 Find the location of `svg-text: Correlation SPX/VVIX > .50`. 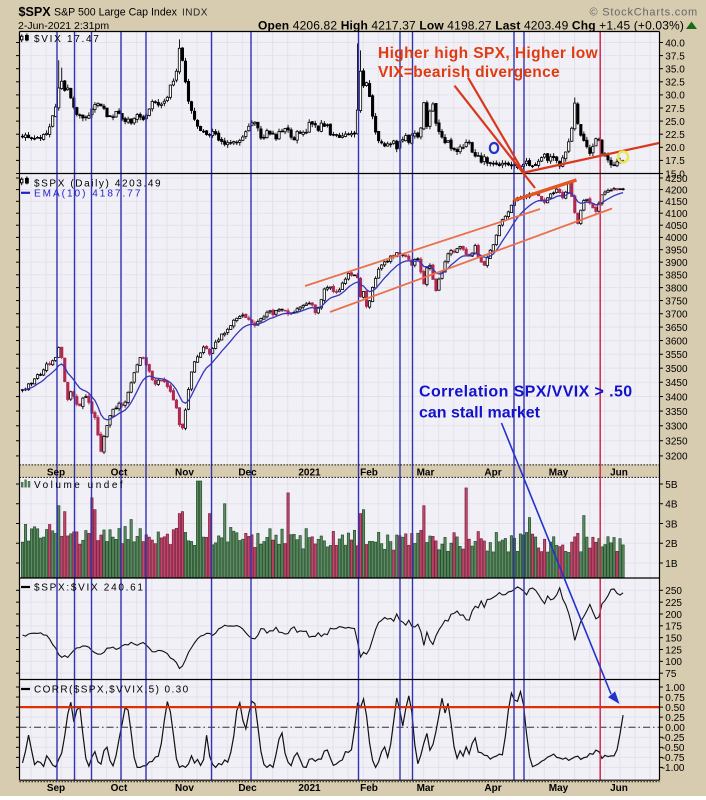

svg-text: Correlation SPX/VVIX > .50 is located at coordinates (526, 392).